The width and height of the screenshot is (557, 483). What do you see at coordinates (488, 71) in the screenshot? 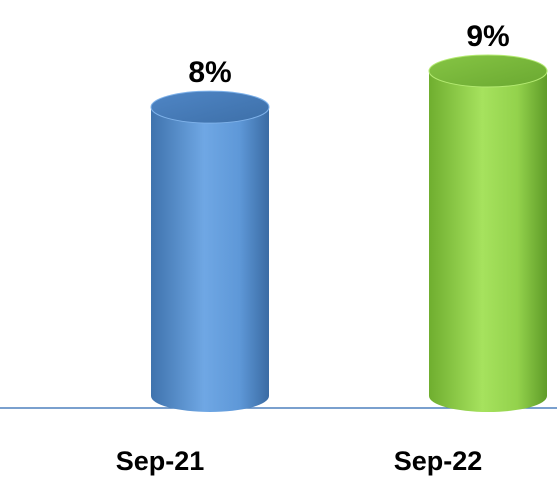
I see `bar-sep-22-top` at bounding box center [488, 71].